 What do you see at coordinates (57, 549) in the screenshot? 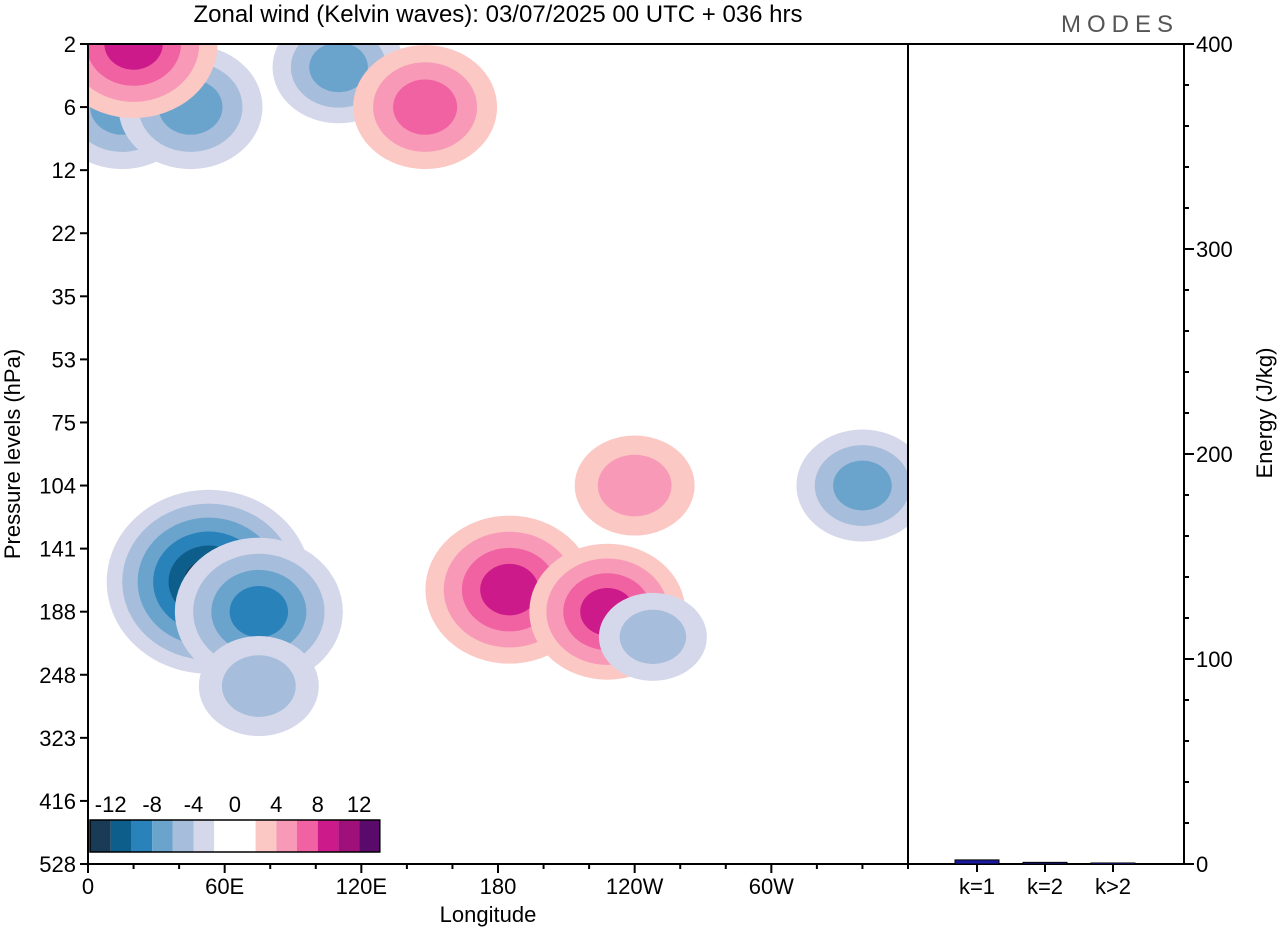
I see `pressure-tick-label: 141` at bounding box center [57, 549].